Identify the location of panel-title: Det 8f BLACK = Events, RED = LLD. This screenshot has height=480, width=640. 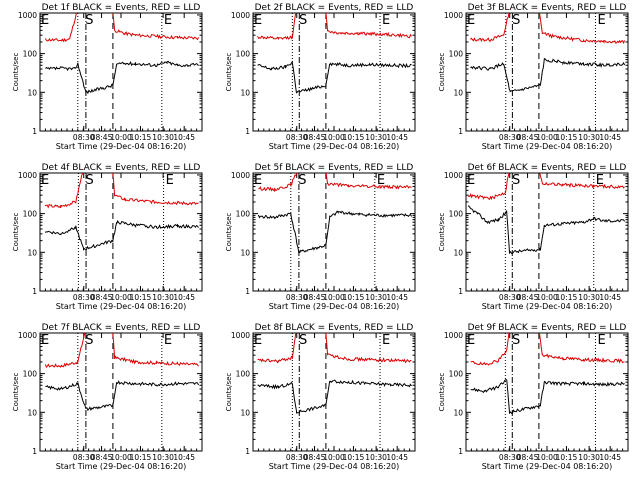
(334, 328).